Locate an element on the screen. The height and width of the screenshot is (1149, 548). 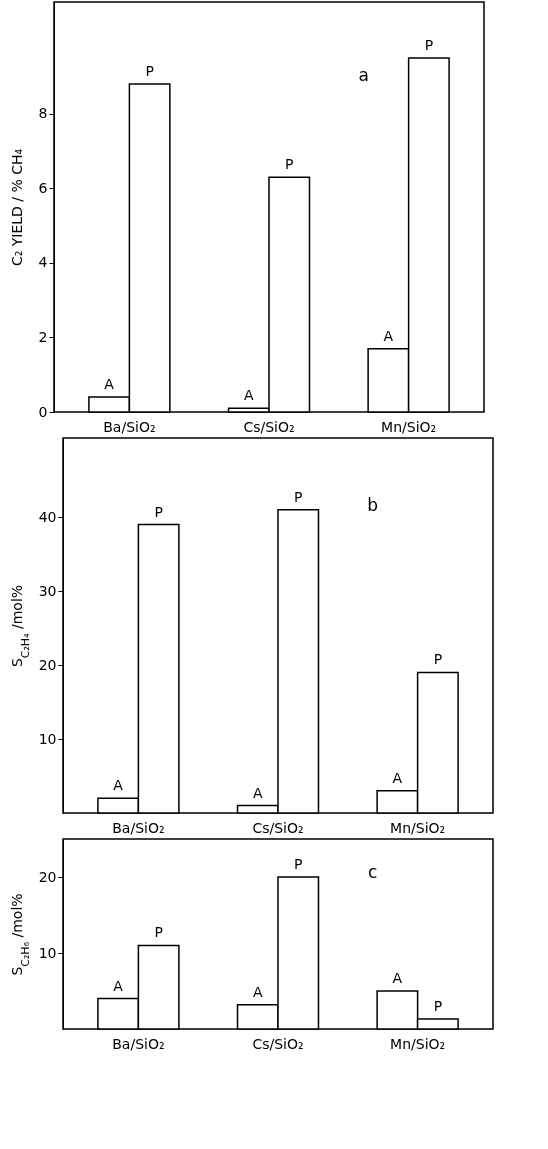
y-tick-label: 2 is located at coordinates (43, 336).